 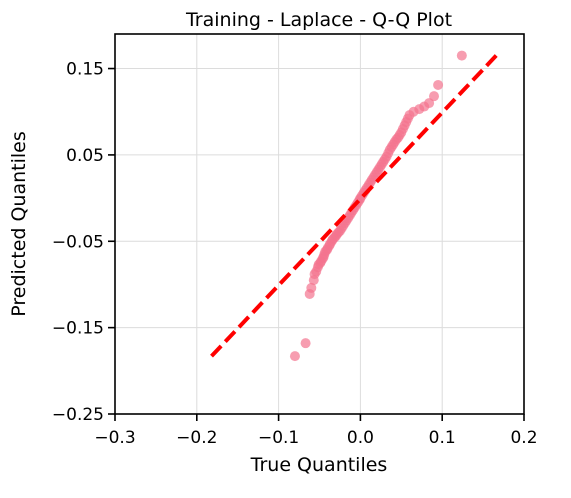 I want to click on y-tick-label: −0.05, so click(x=78, y=242).